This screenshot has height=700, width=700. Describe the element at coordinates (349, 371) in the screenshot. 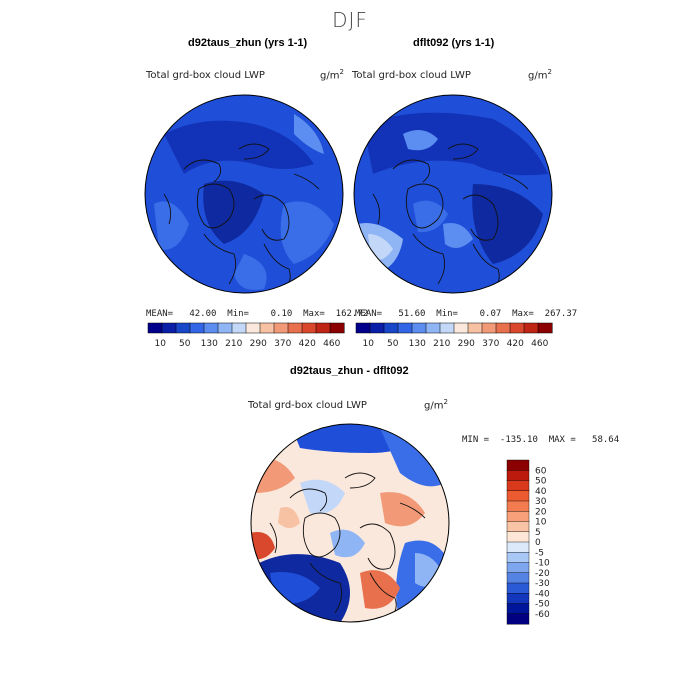

I see `panel3-title: d92taus_zhun - dflt092` at that location.